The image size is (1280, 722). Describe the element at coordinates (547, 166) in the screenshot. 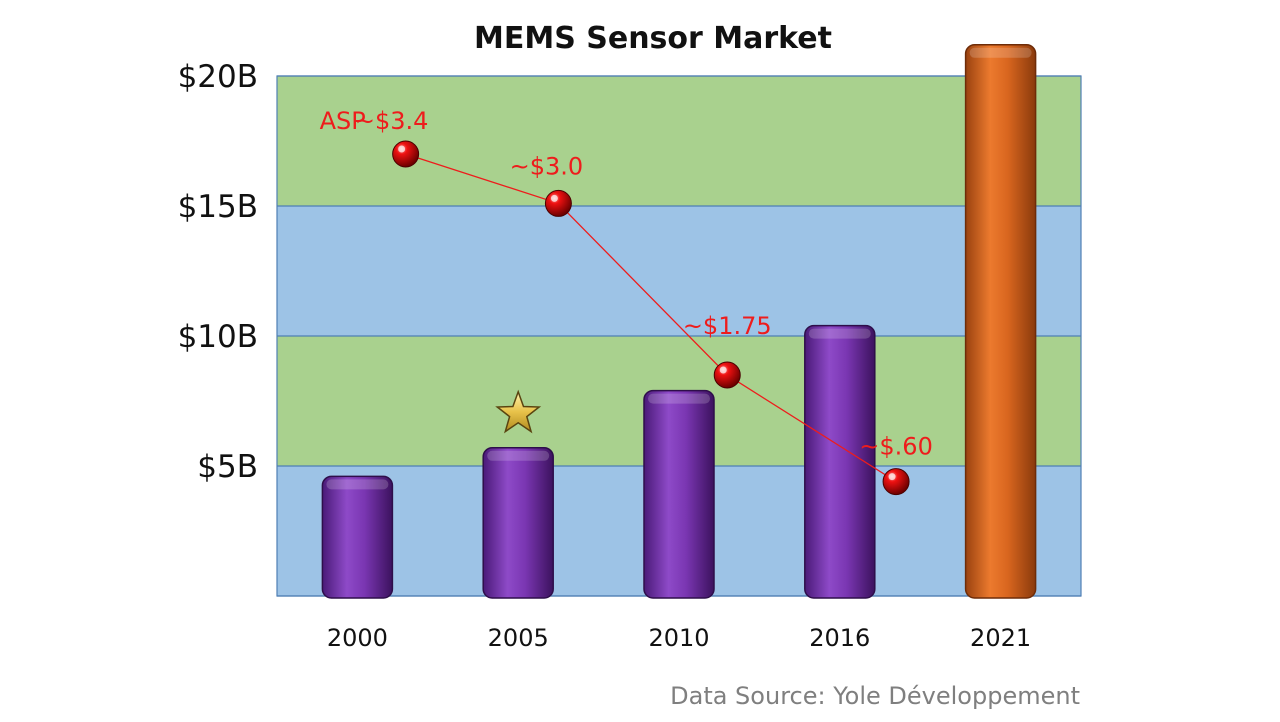

I see `asp-label: ~$3.0` at that location.